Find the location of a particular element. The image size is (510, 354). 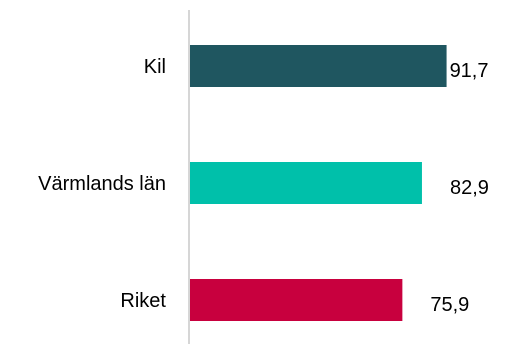

value-label-1: 82,9 is located at coordinates (469, 188).